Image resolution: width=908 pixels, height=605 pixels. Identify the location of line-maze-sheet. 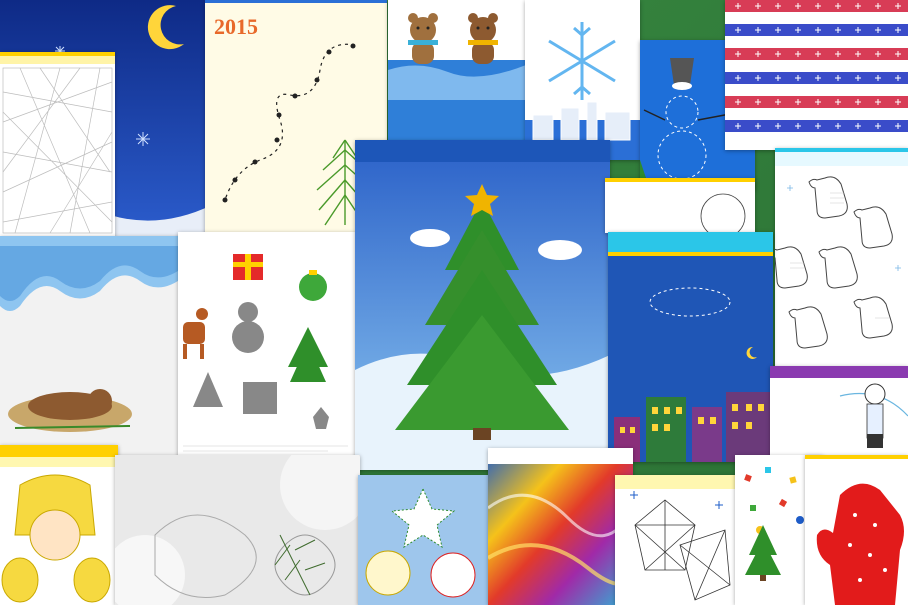
(57, 144).